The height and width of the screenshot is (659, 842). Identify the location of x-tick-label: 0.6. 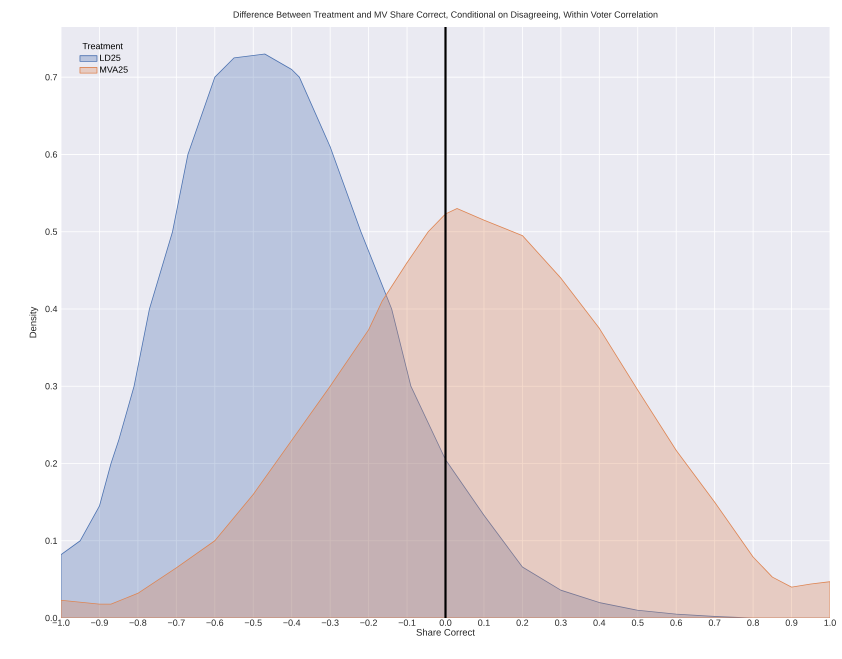
(676, 623).